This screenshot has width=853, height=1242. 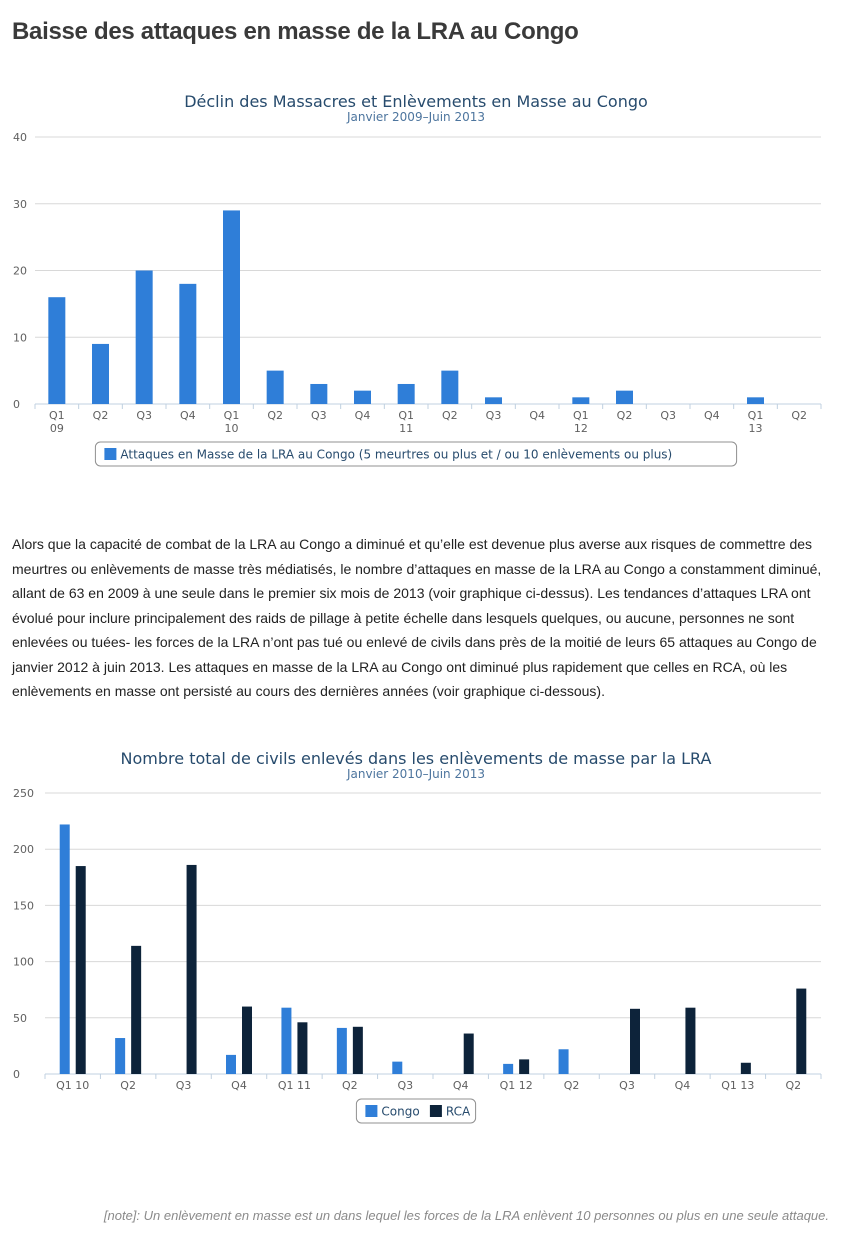 I want to click on x-tick-label: 11, so click(x=406, y=428).